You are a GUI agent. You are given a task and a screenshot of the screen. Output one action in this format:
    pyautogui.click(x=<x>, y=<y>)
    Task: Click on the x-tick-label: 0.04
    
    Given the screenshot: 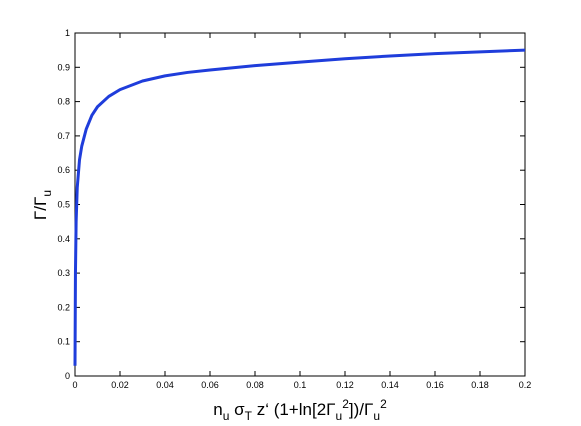 What is the action you would take?
    pyautogui.click(x=165, y=385)
    